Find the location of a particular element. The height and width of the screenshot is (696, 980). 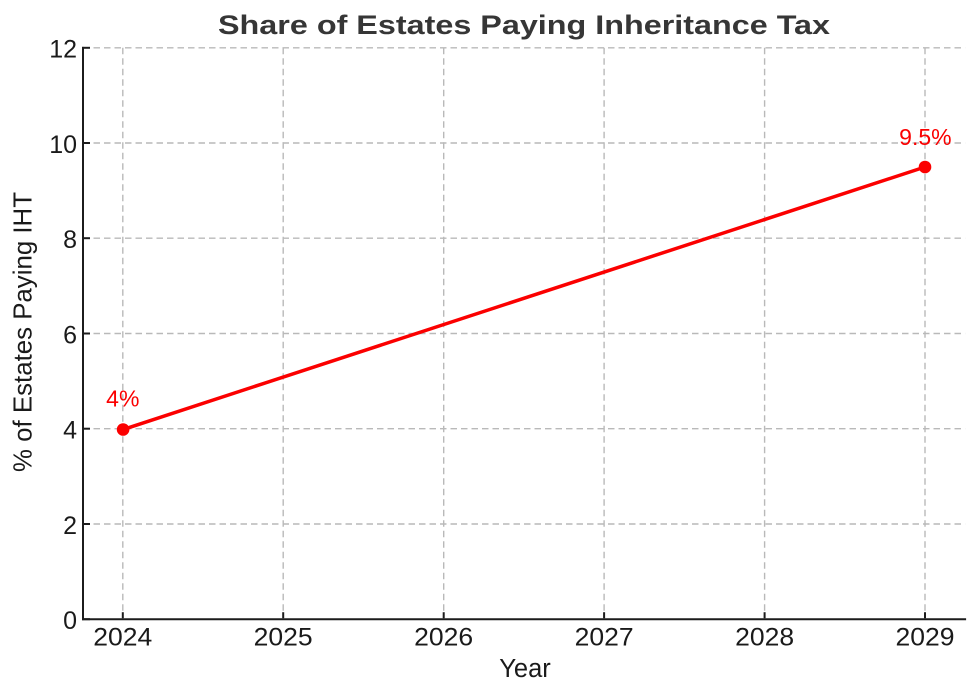

svg-text: Year is located at coordinates (525, 669).